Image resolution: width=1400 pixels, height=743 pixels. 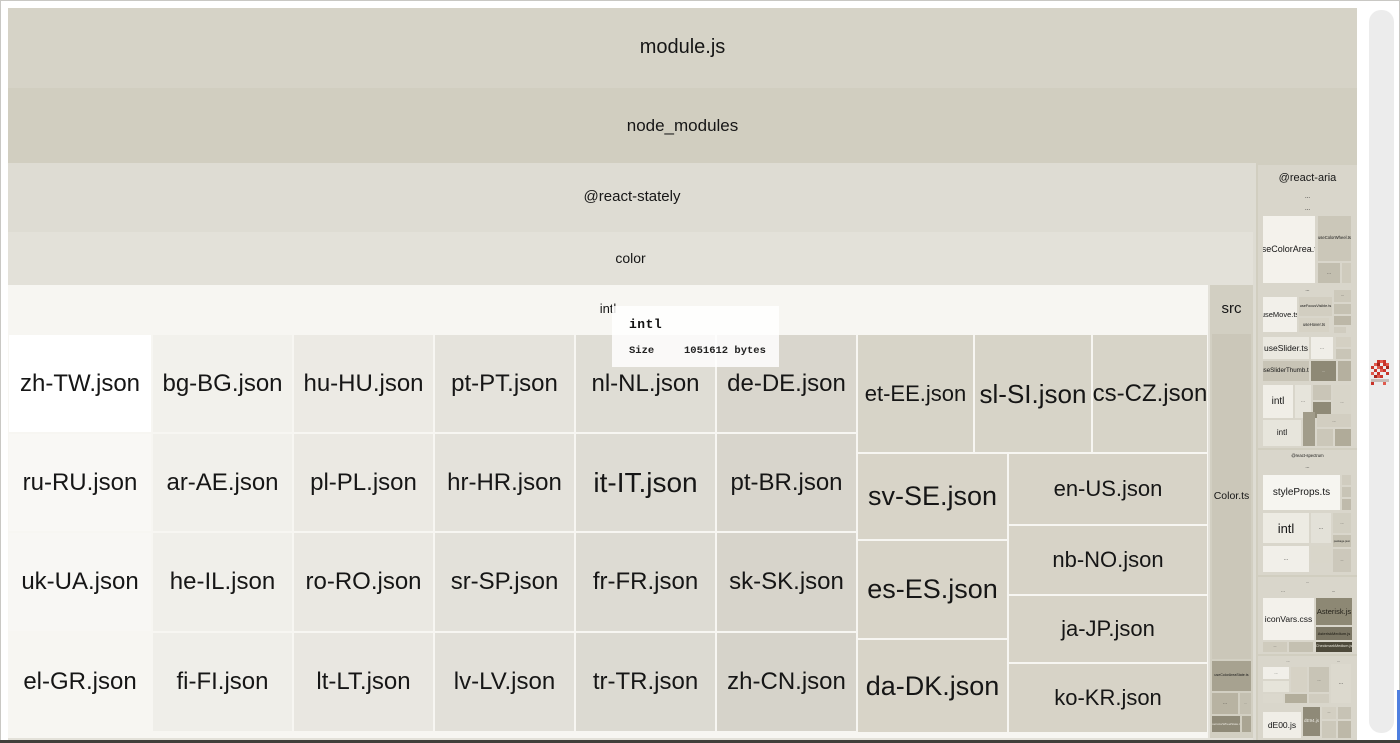 What do you see at coordinates (1286, 348) in the screenshot?
I see `tile-use-slider: useSlider.ts` at bounding box center [1286, 348].